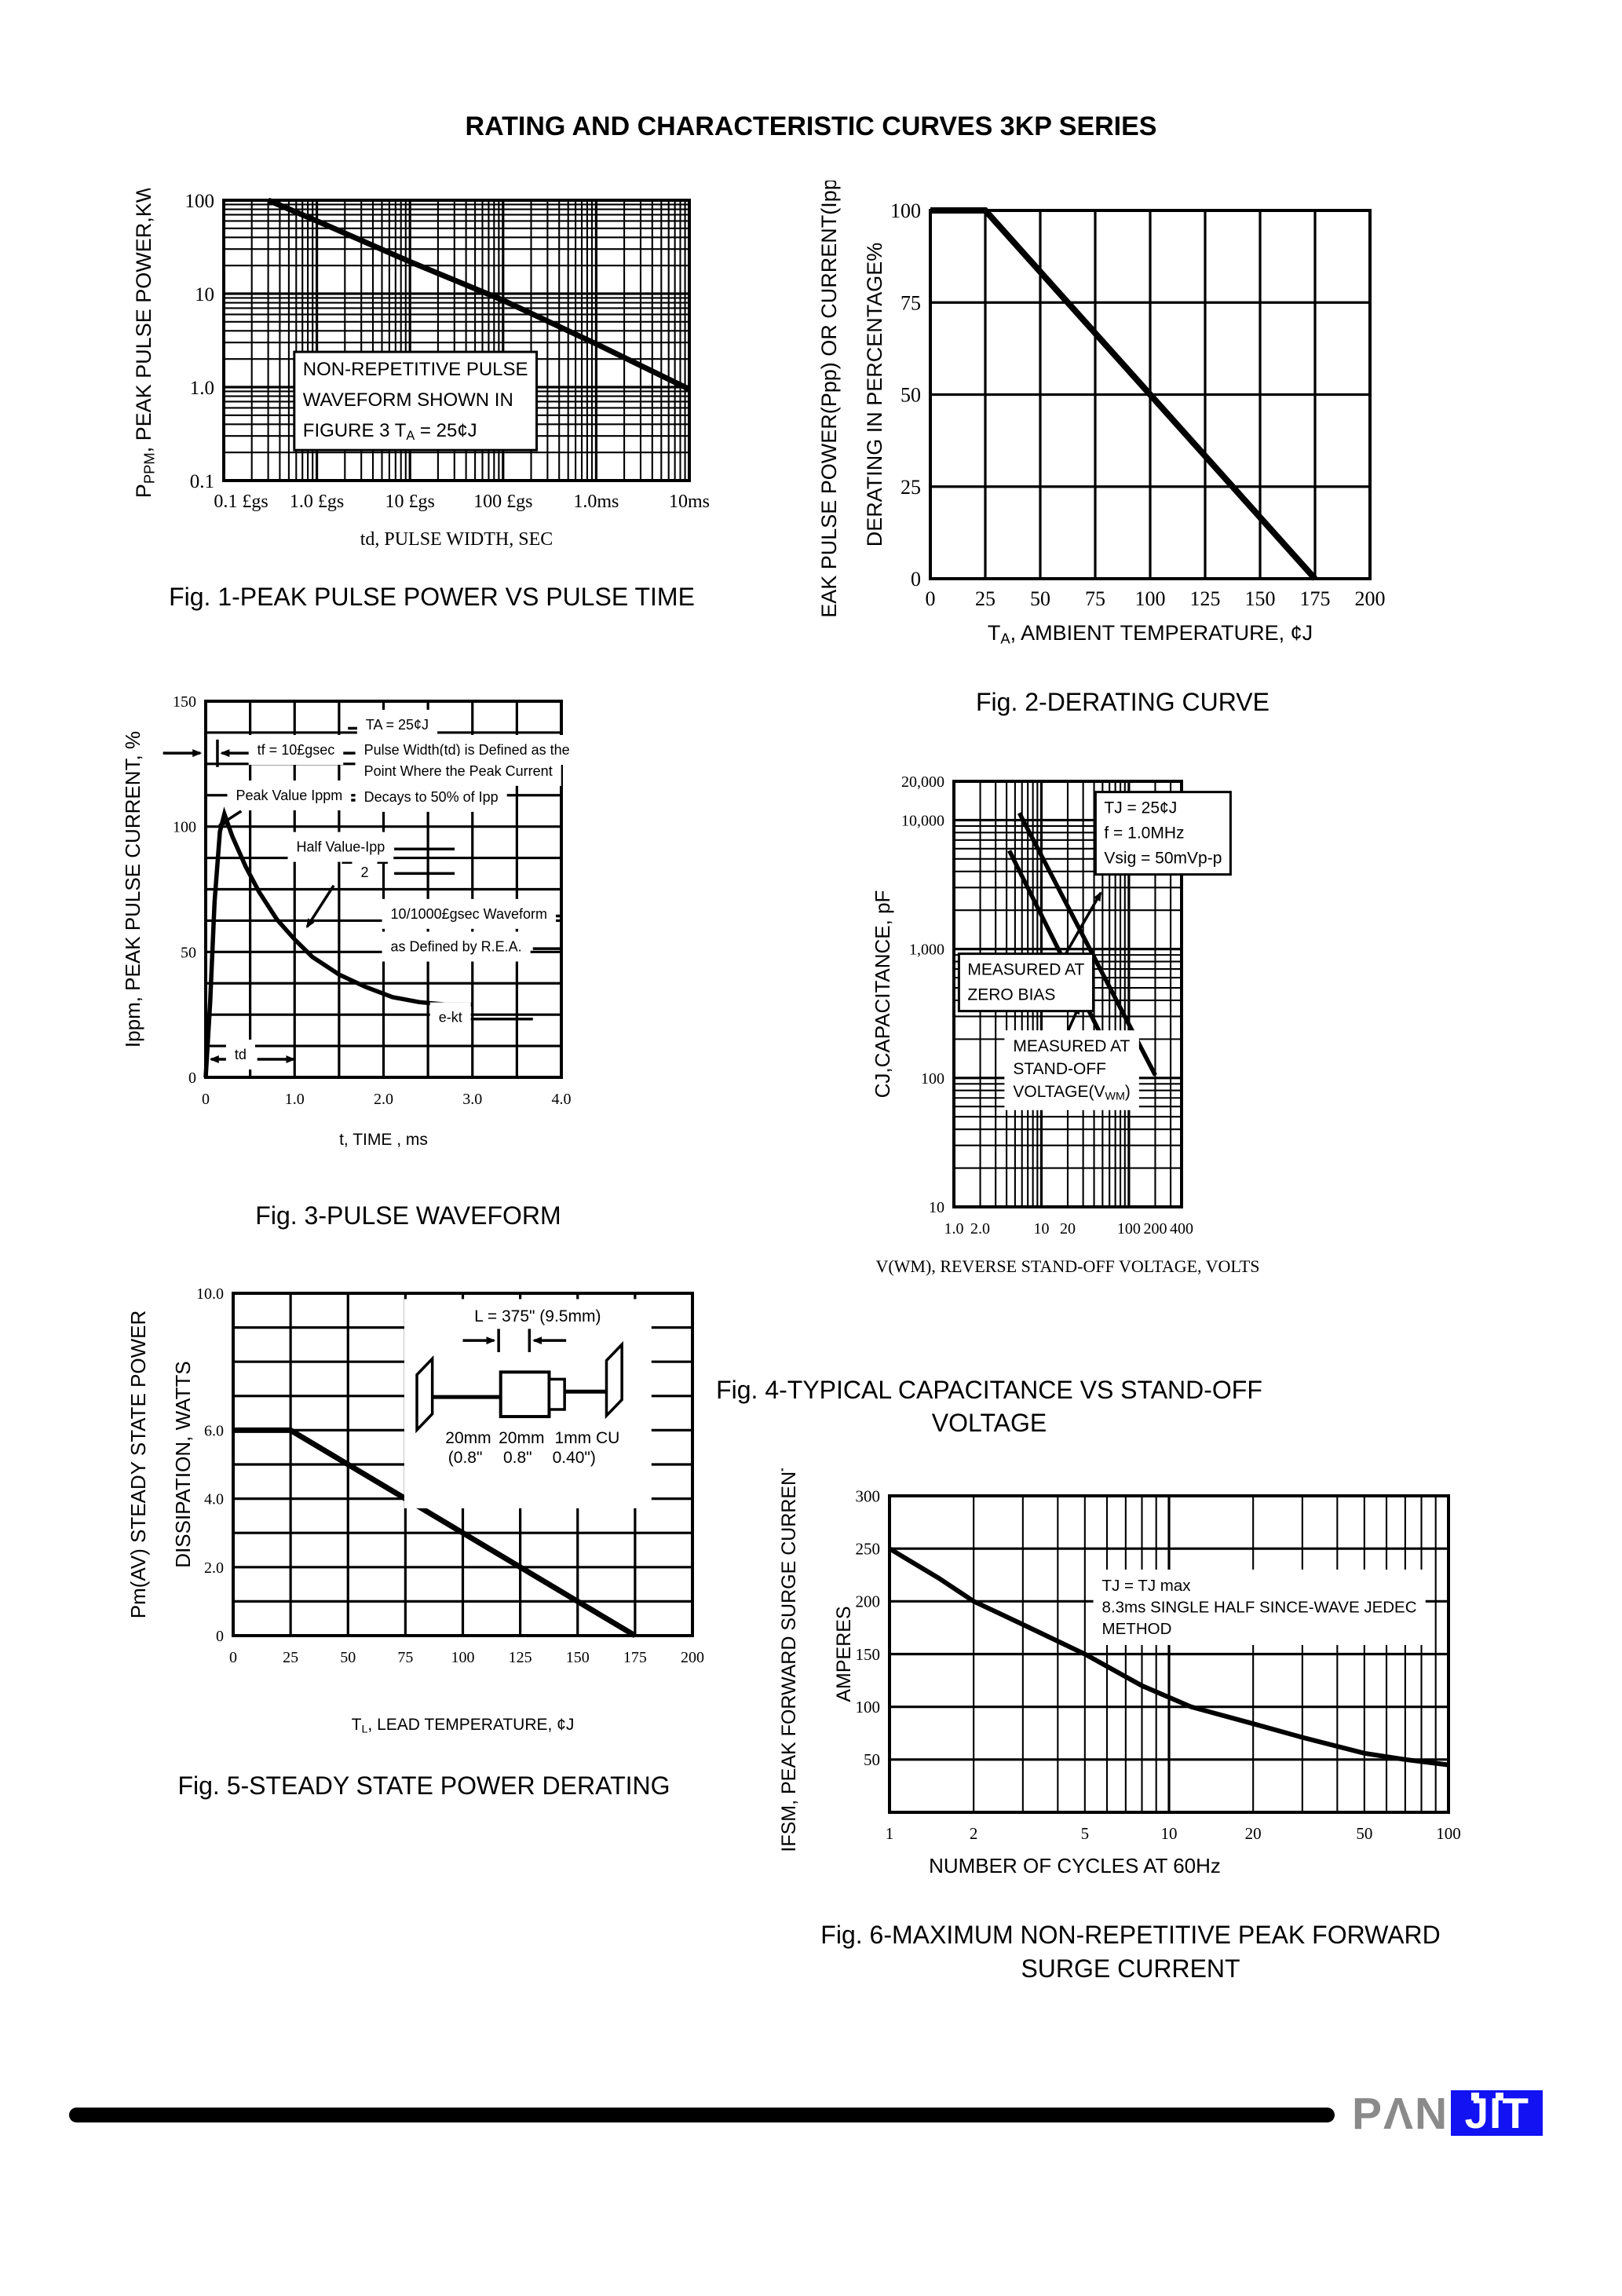 The height and width of the screenshot is (2296, 1622). What do you see at coordinates (868, 1550) in the screenshot?
I see `svg-text: 250` at bounding box center [868, 1550].